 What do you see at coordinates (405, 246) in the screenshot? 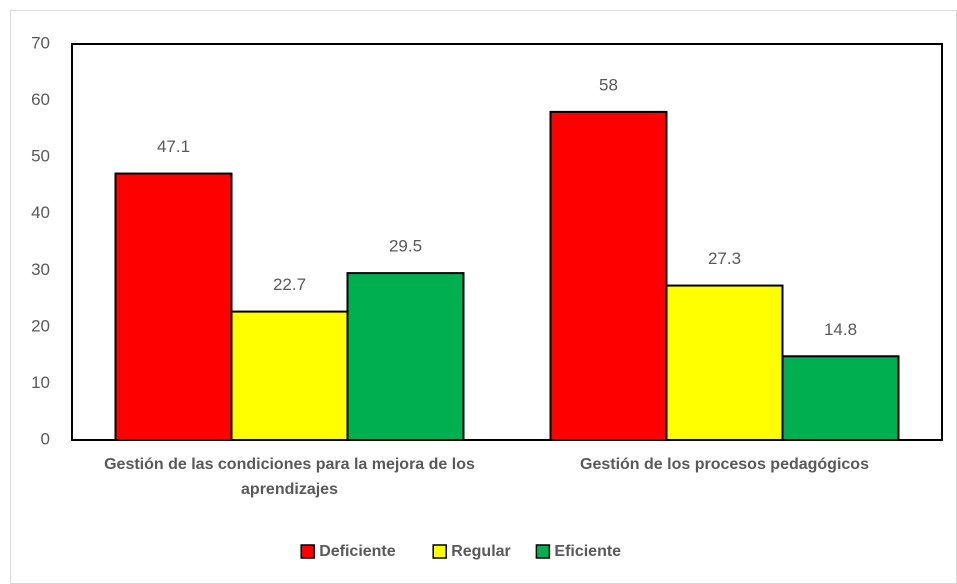
I see `data-label: 29.5` at bounding box center [405, 246].